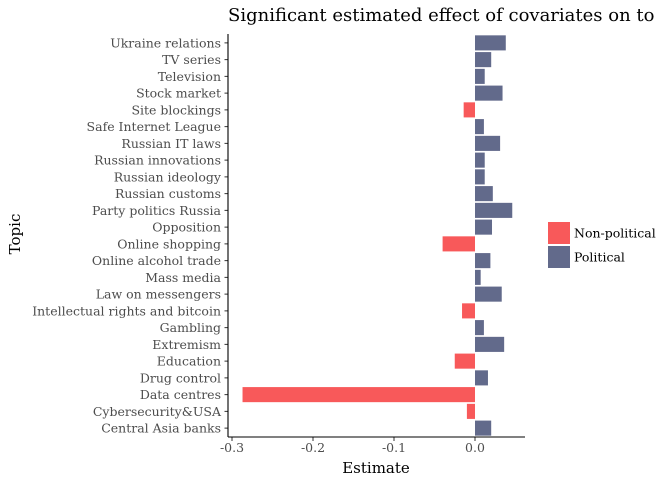 The width and height of the screenshot is (672, 480). I want to click on y-tick-label: Russian IT laws, so click(171, 143).